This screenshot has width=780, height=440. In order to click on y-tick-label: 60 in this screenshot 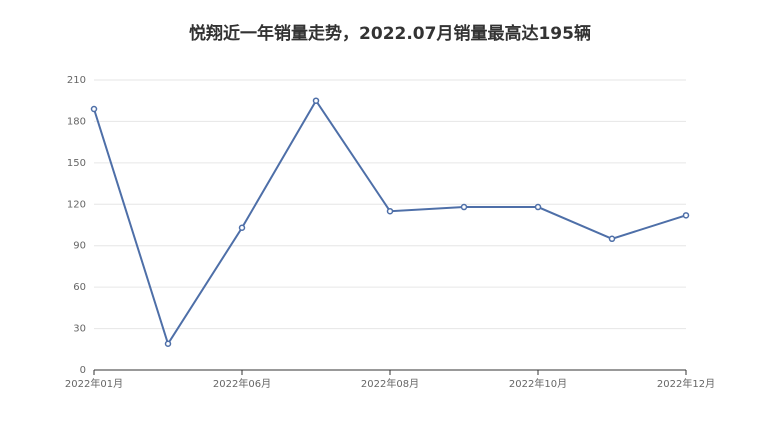, I will do `click(79, 287)`.